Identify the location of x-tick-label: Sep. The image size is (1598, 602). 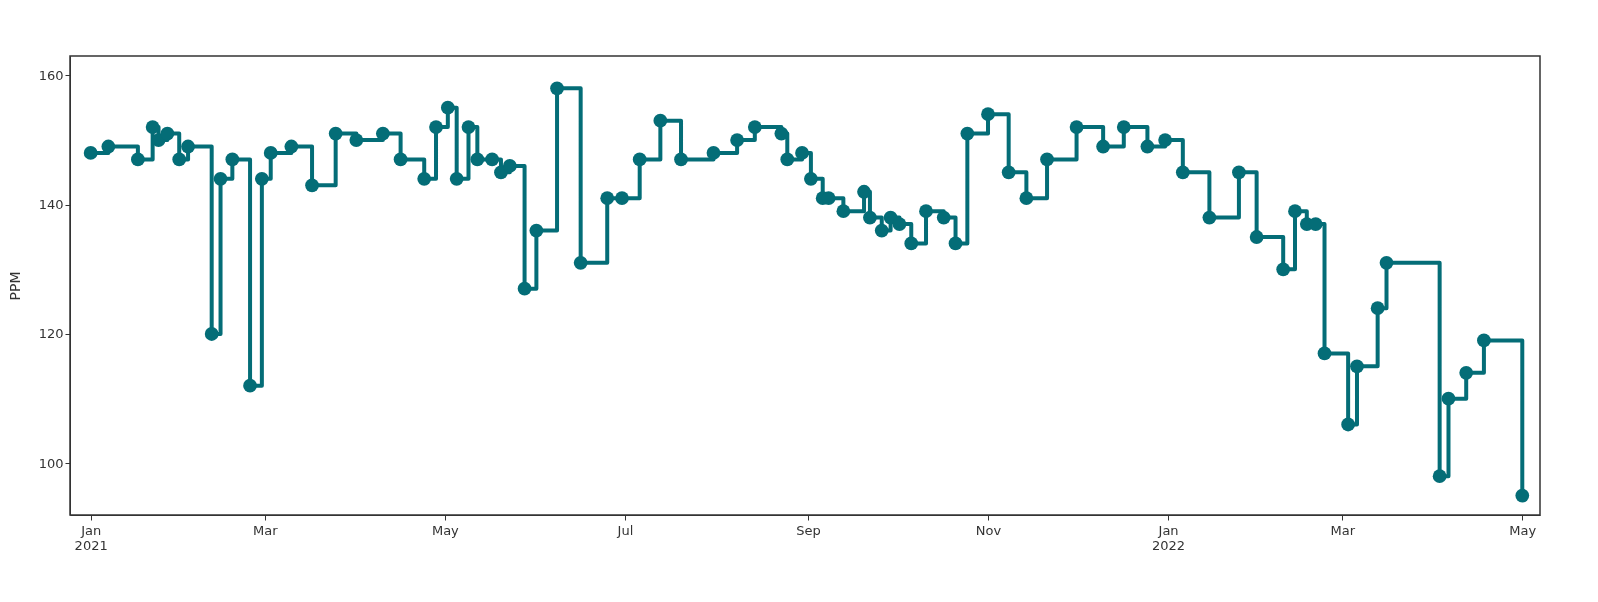
(808, 530).